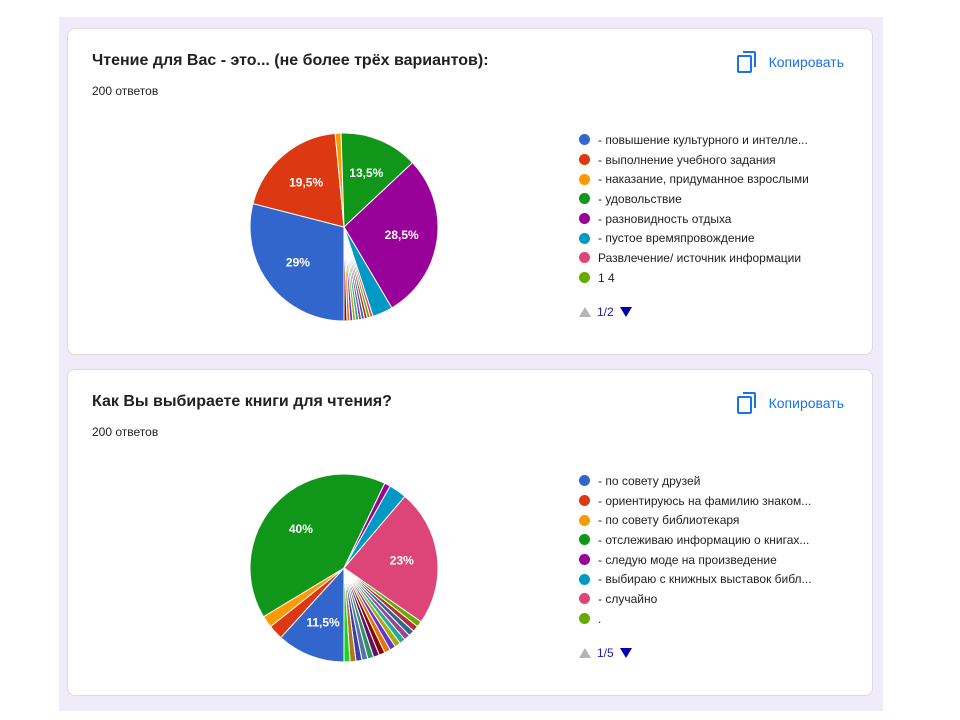  Describe the element at coordinates (301, 529) in the screenshot. I see `pie-slice-label: 40%` at that location.